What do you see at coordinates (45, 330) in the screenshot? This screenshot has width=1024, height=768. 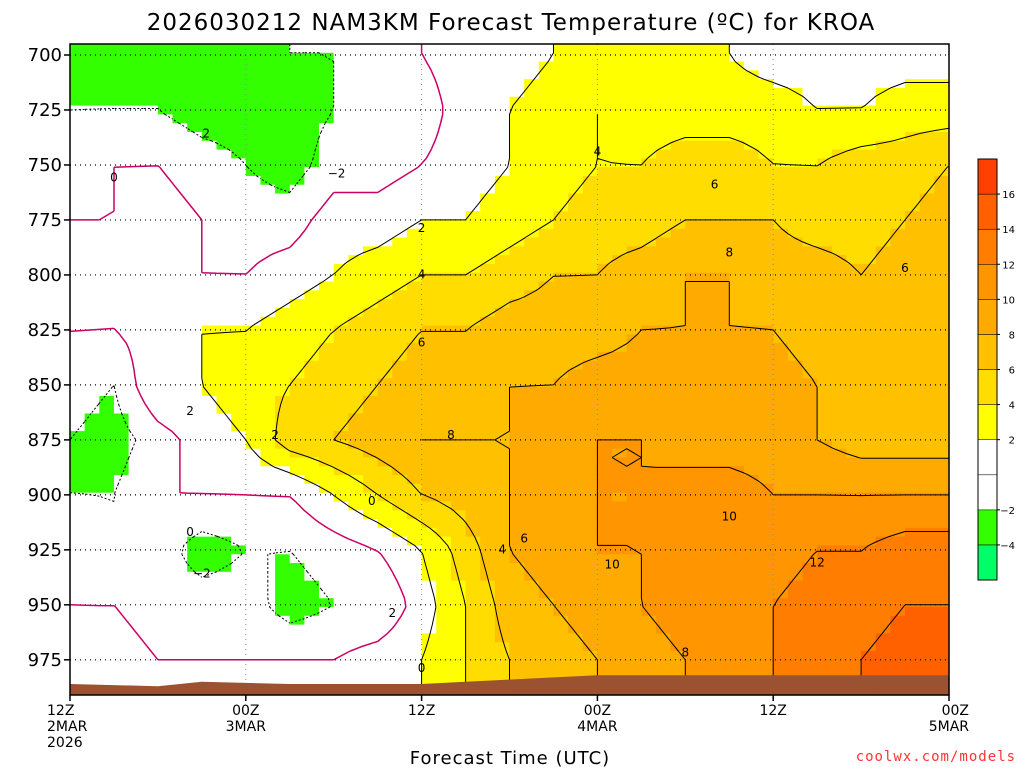 I see `y-tick-label: 825` at bounding box center [45, 330].